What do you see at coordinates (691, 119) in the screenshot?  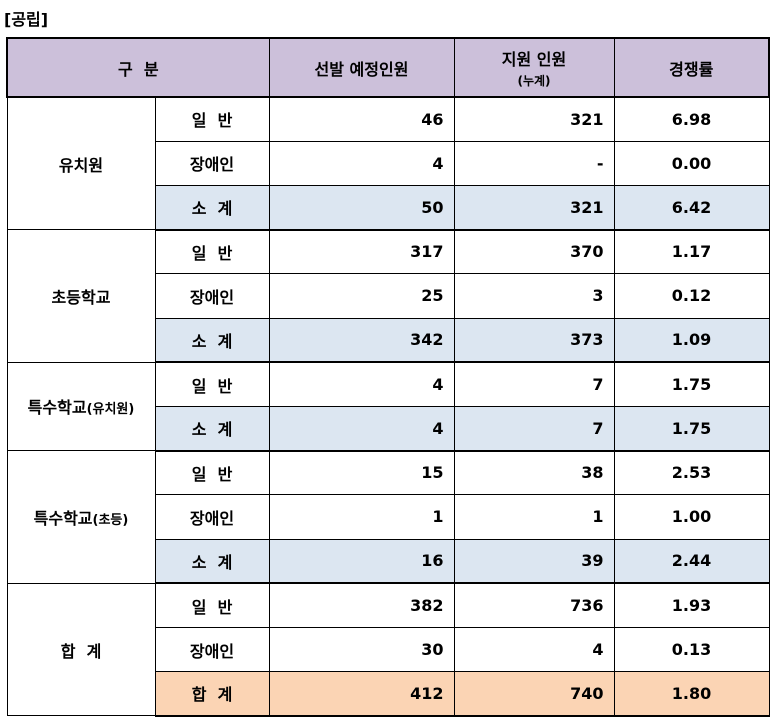 I see `competition-ratio: 6.98` at bounding box center [691, 119].